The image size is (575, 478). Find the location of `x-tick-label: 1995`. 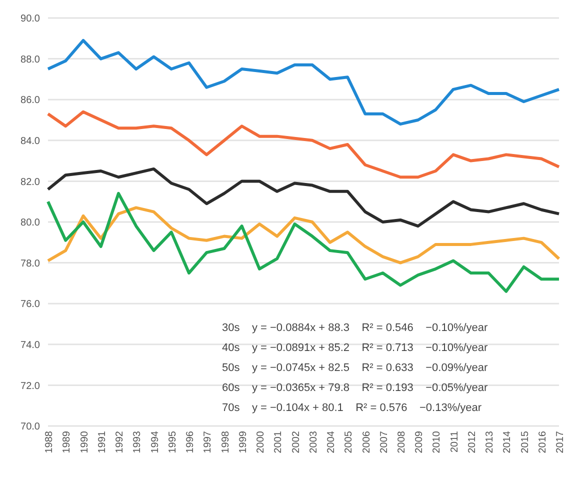

x-tick-label: 1995 is located at coordinates (172, 442).